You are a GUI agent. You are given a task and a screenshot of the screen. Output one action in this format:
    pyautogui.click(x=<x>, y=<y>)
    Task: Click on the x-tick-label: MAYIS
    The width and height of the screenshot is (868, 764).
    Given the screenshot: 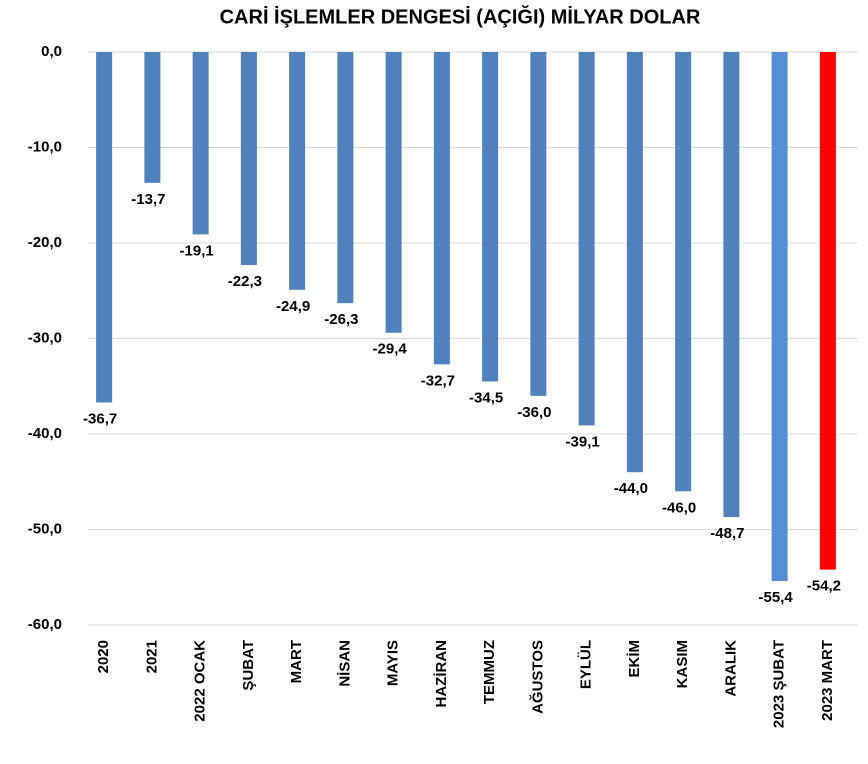 What is the action you would take?
    pyautogui.click(x=393, y=663)
    